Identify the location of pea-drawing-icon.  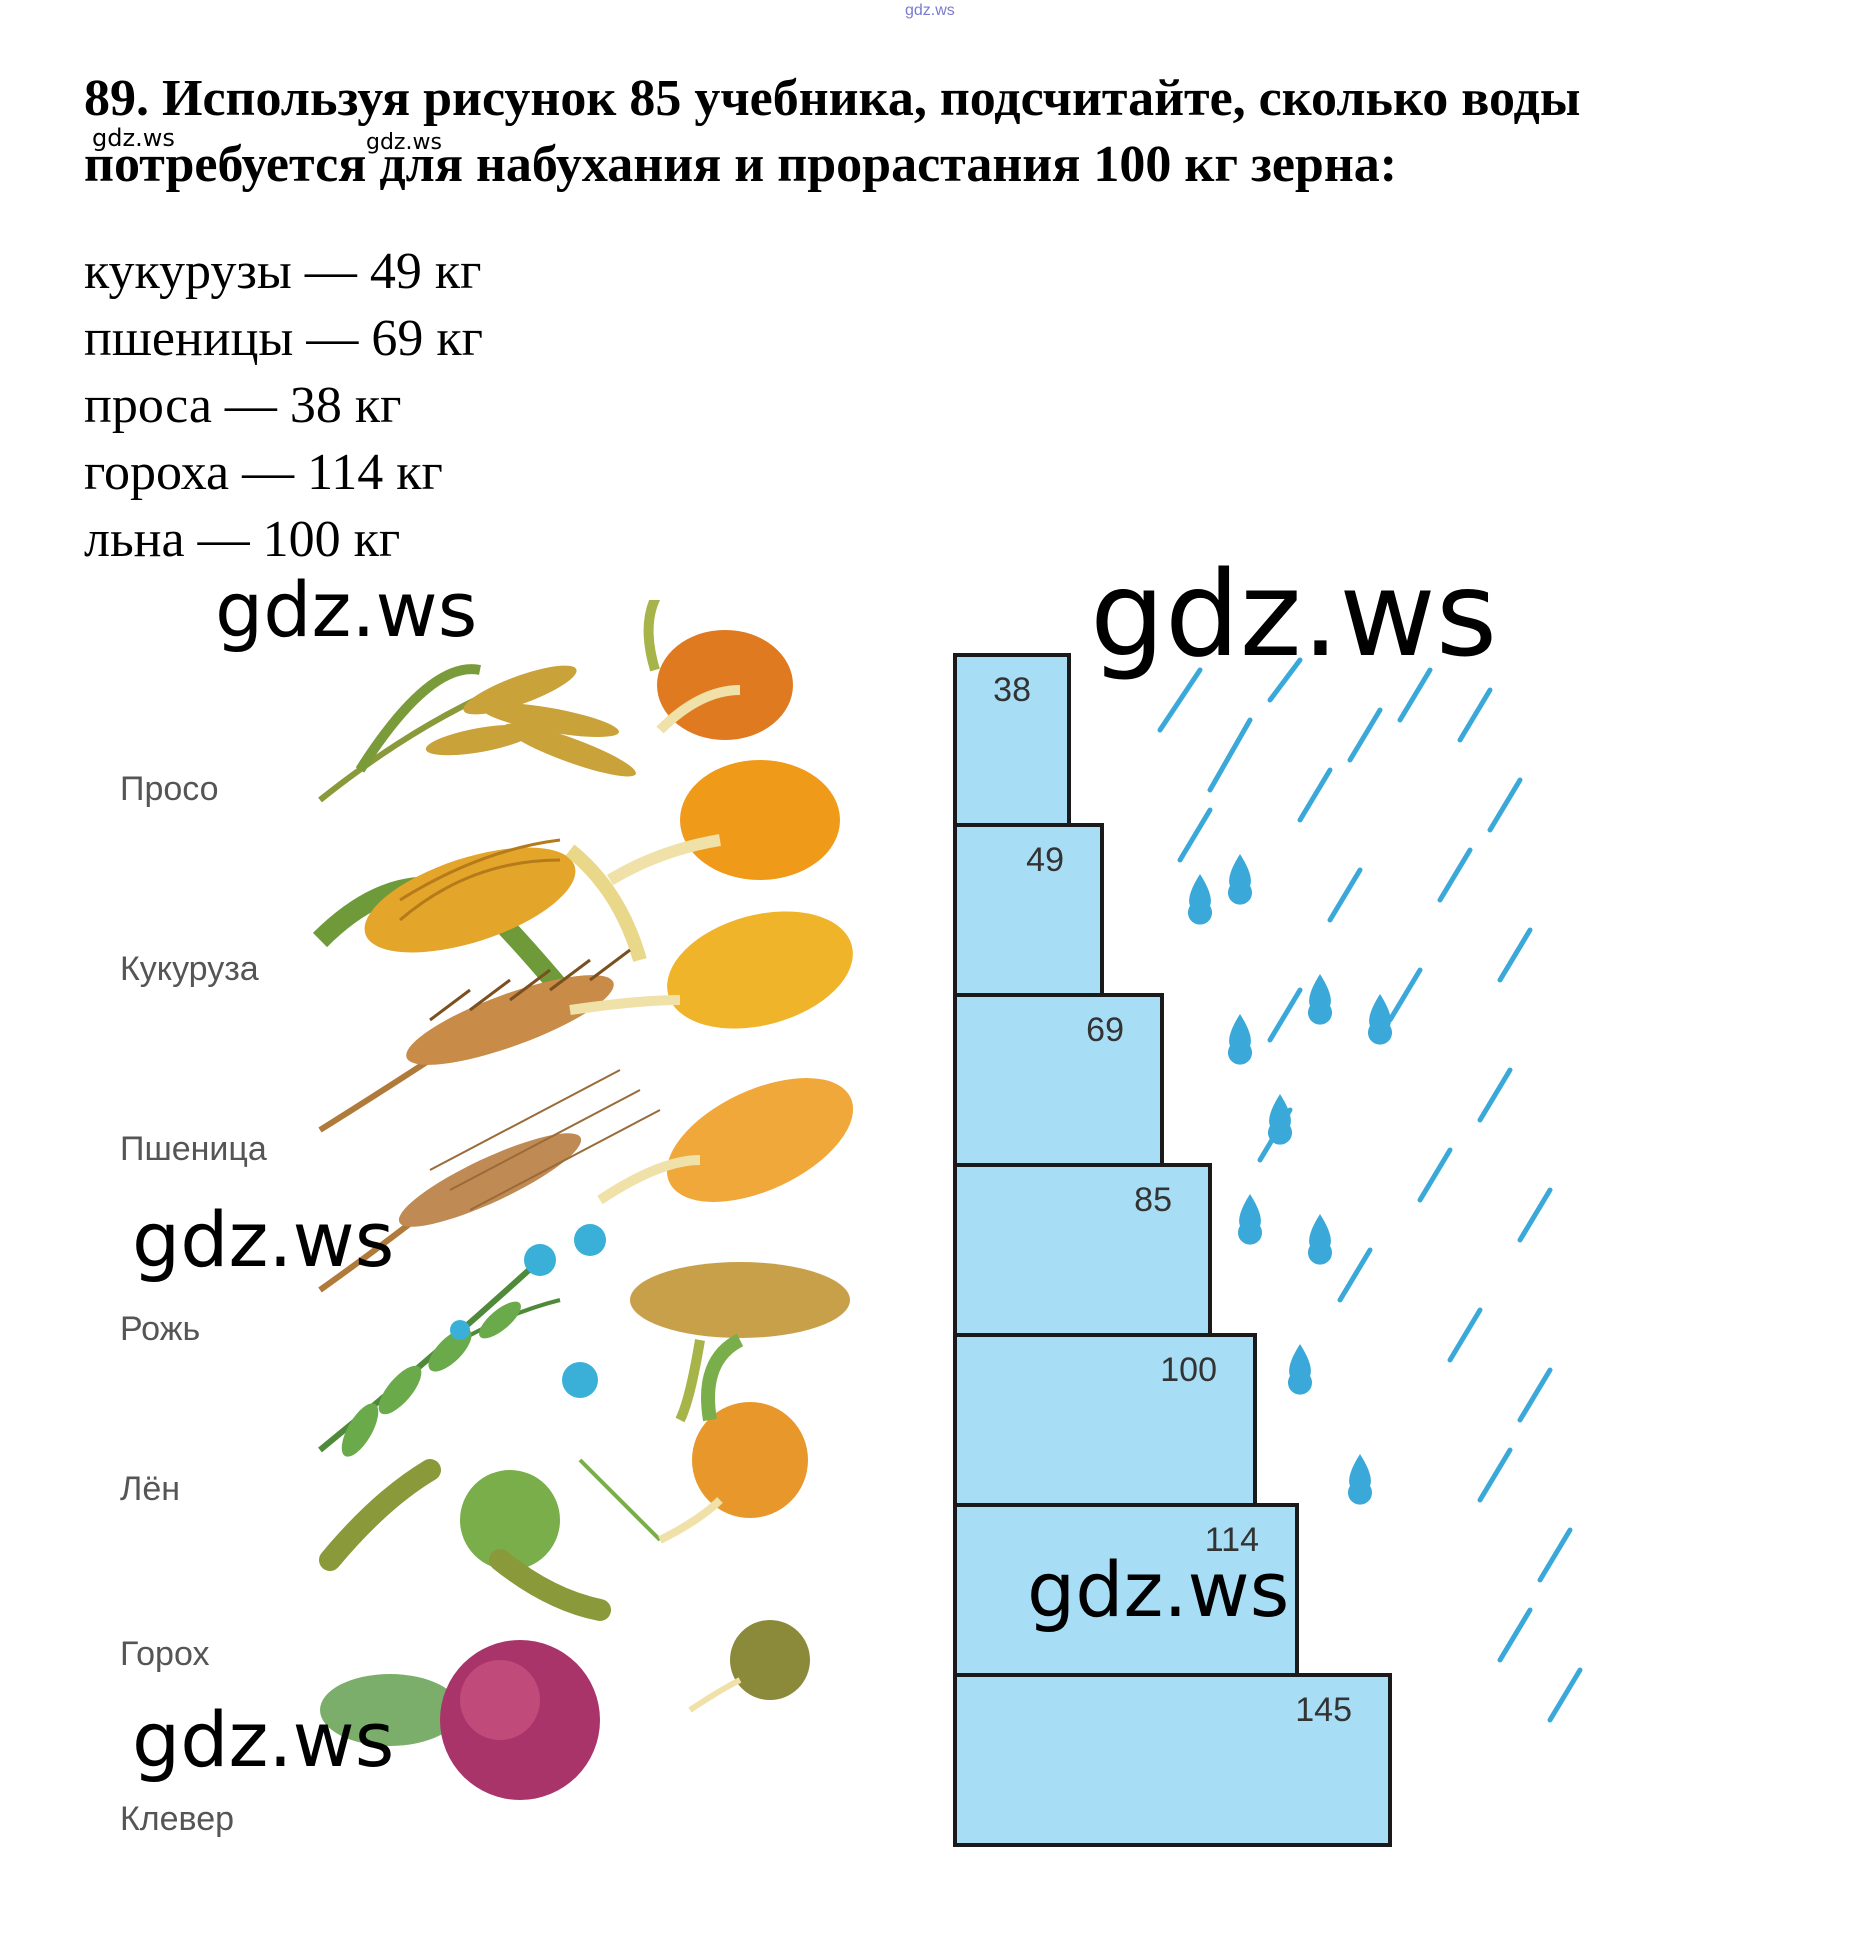
(490, 1539).